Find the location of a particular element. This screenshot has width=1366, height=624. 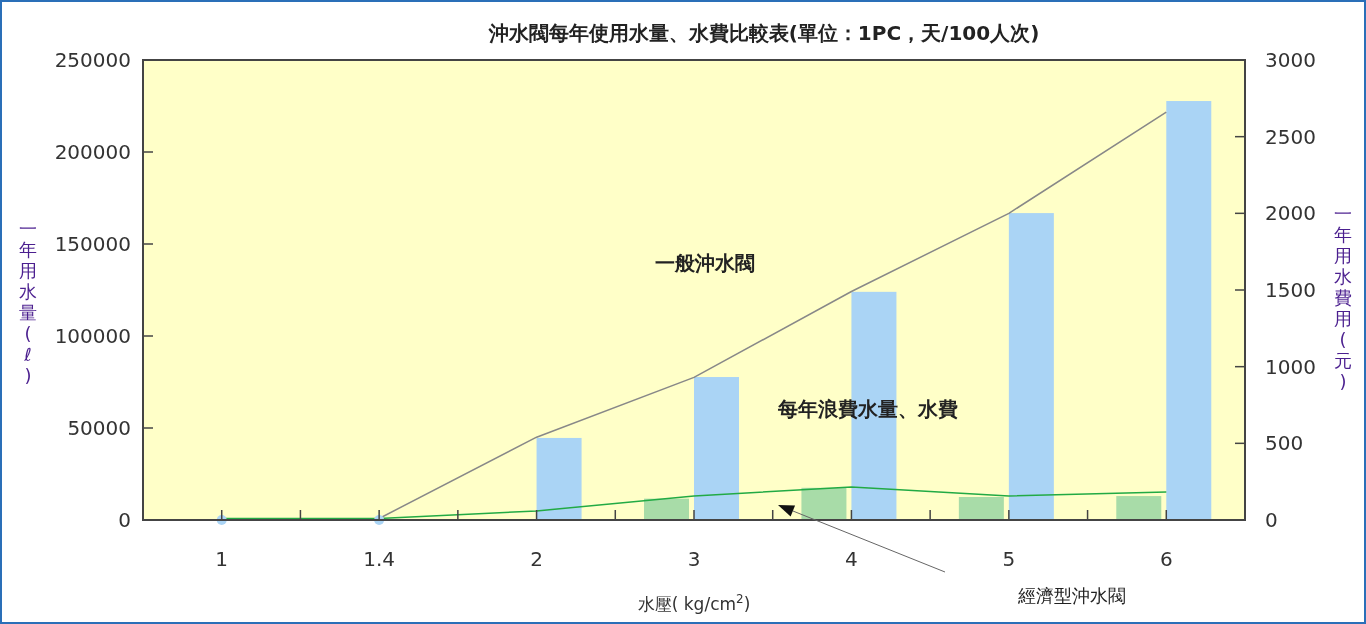

y2-tick-label: 3000 is located at coordinates (1290, 60).